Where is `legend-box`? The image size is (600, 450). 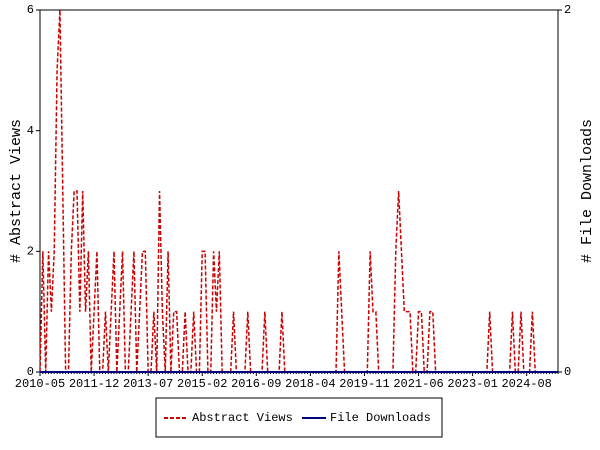 legend-box is located at coordinates (299, 417).